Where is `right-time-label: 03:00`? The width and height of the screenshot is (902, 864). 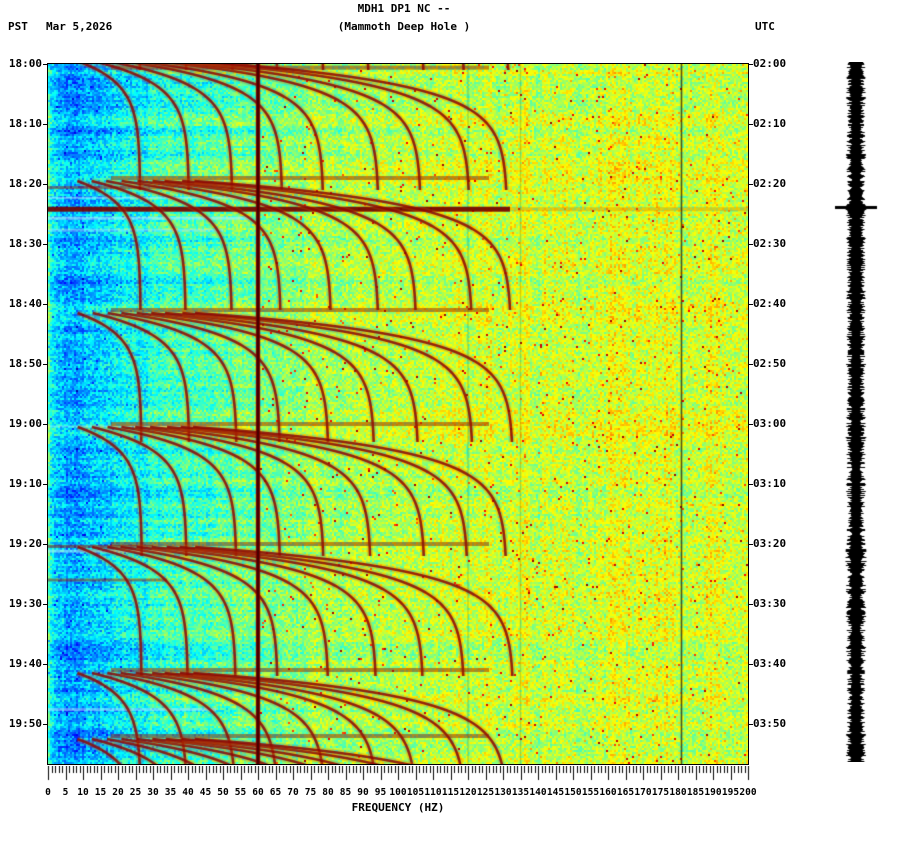
right-time-label: 03:00 is located at coordinates (770, 423).